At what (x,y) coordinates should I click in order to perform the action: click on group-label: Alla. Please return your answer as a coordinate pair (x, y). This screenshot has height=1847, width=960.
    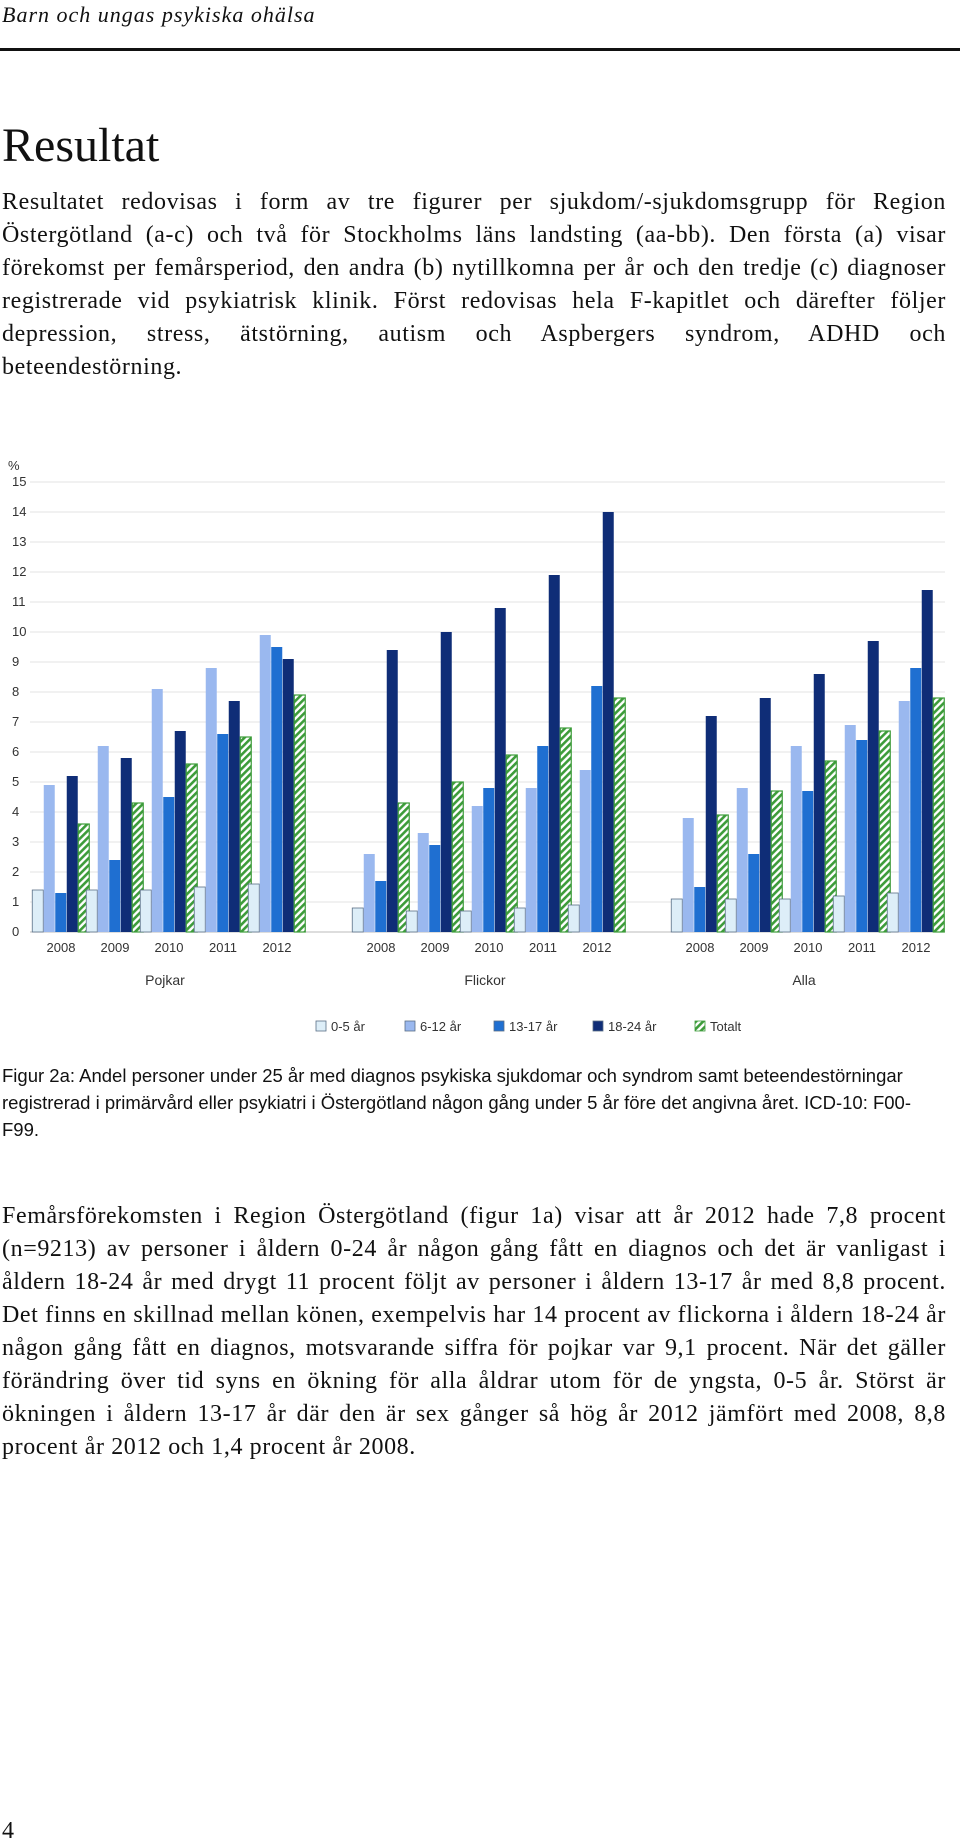
    Looking at the image, I should click on (804, 980).